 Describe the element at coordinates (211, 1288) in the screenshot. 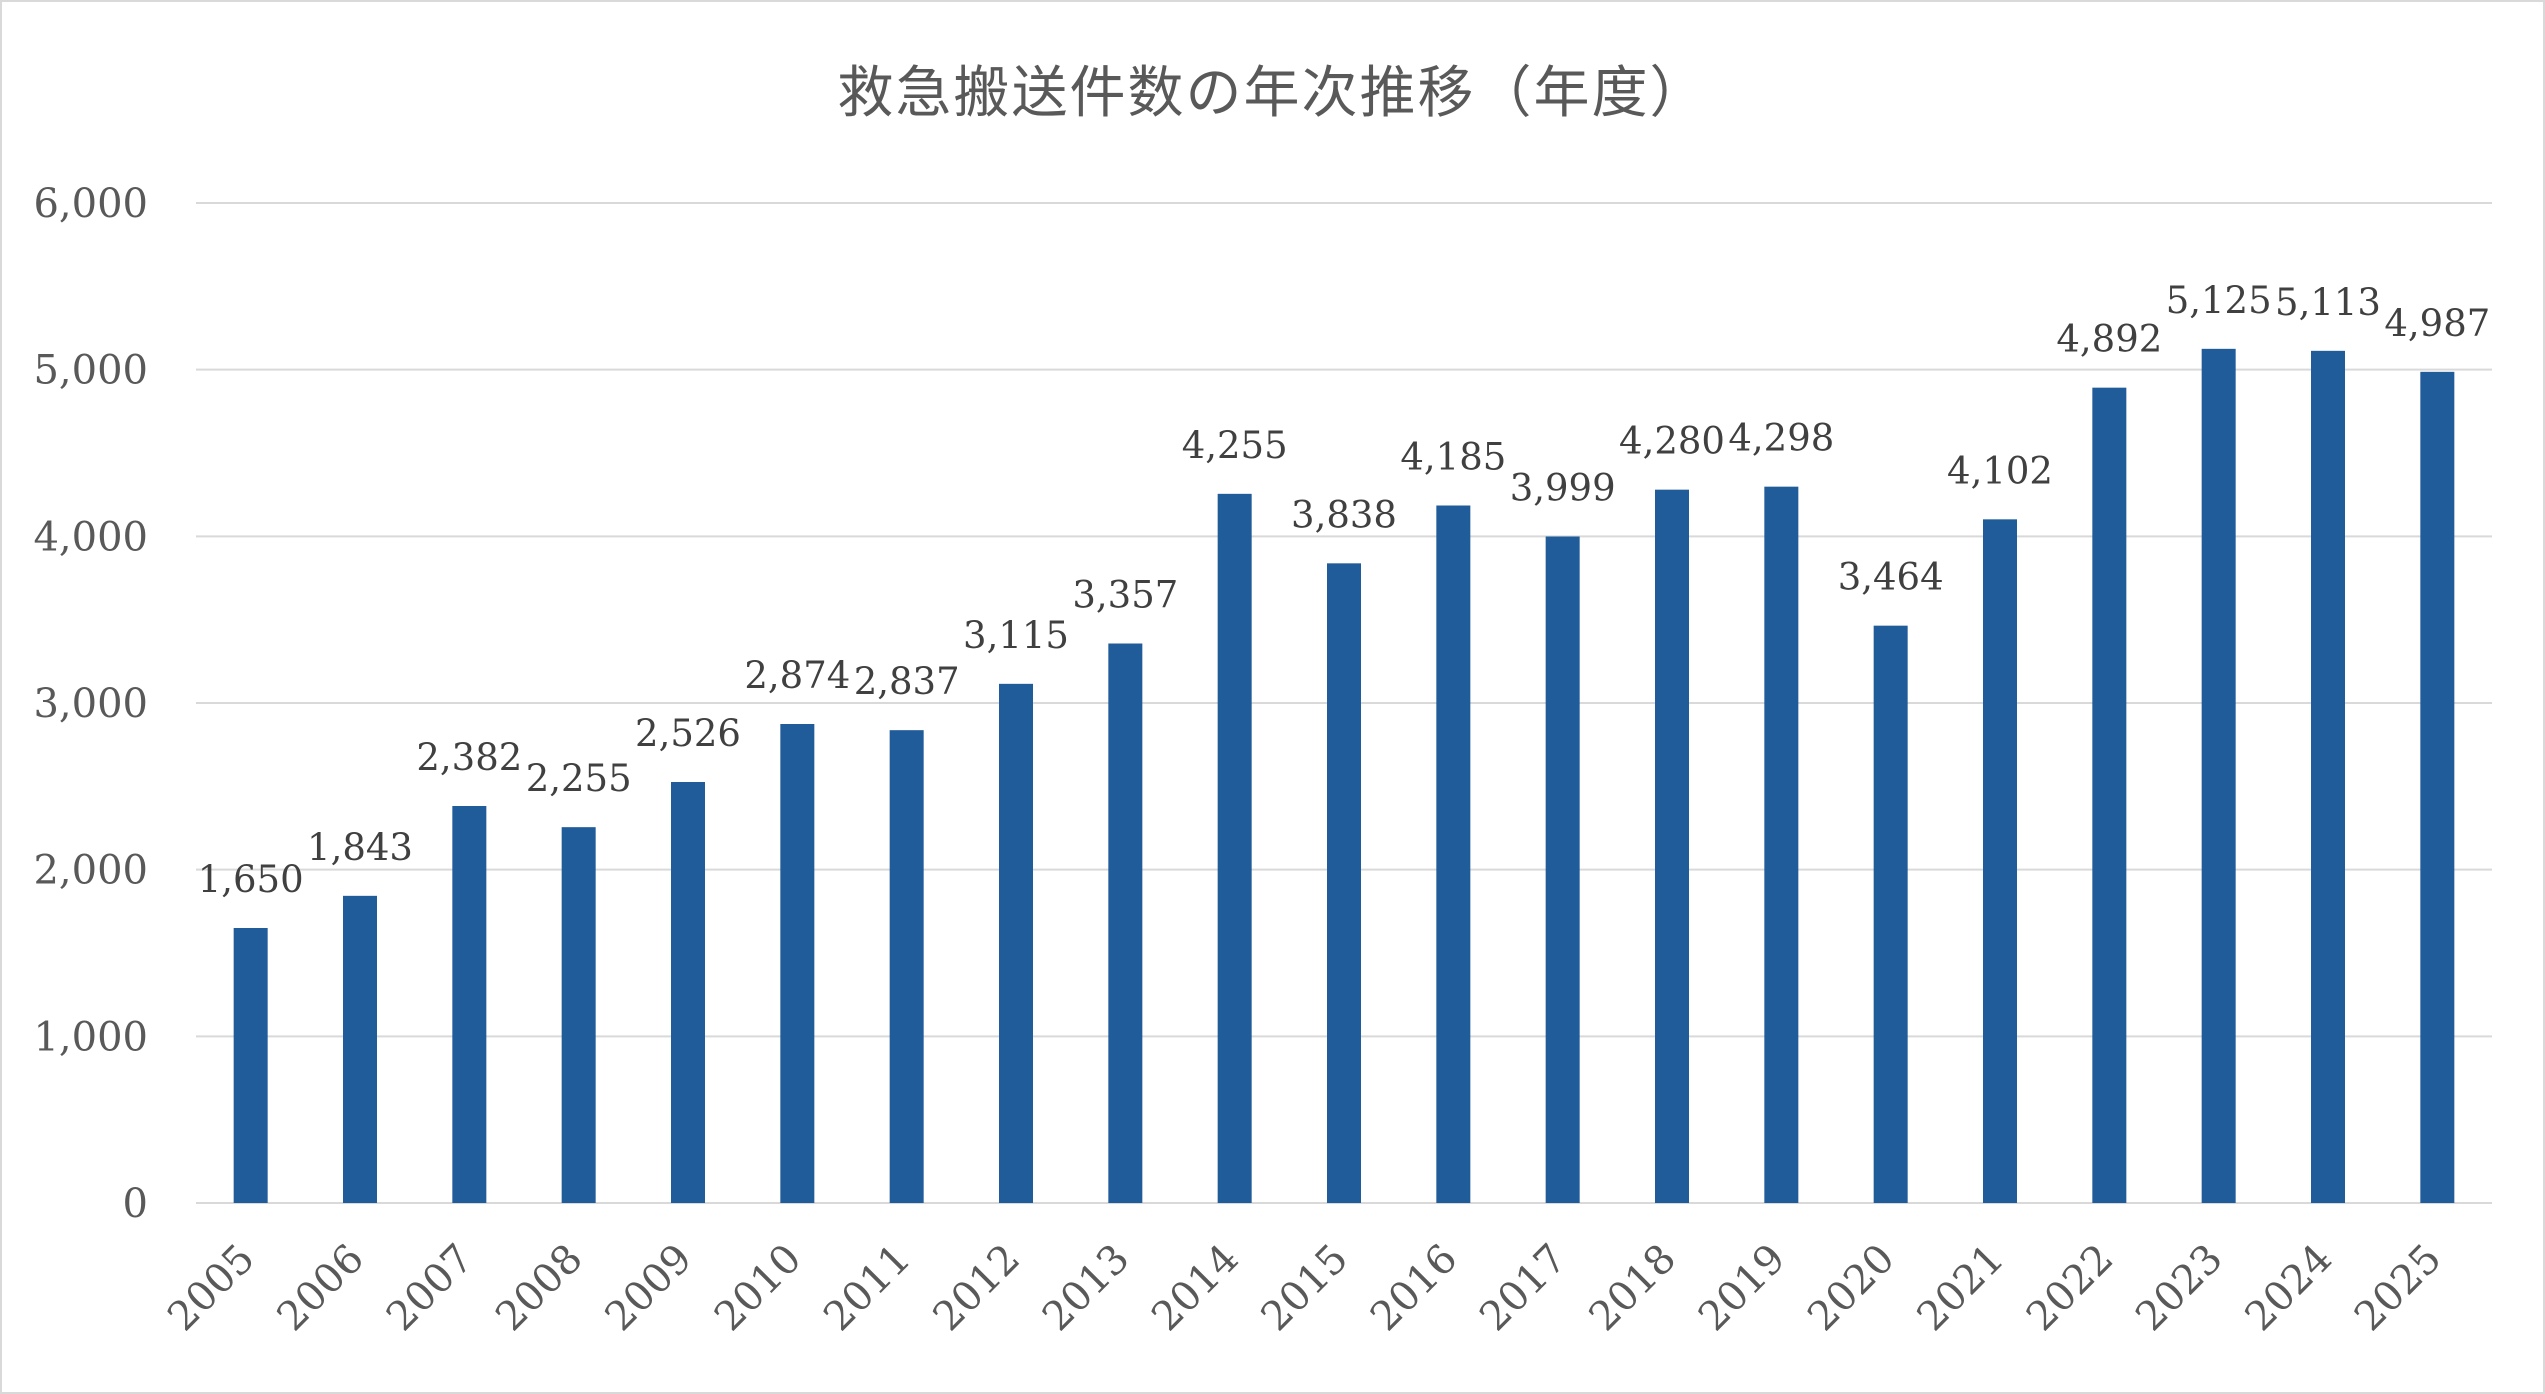

I see `x-tick-label: 2005` at that location.